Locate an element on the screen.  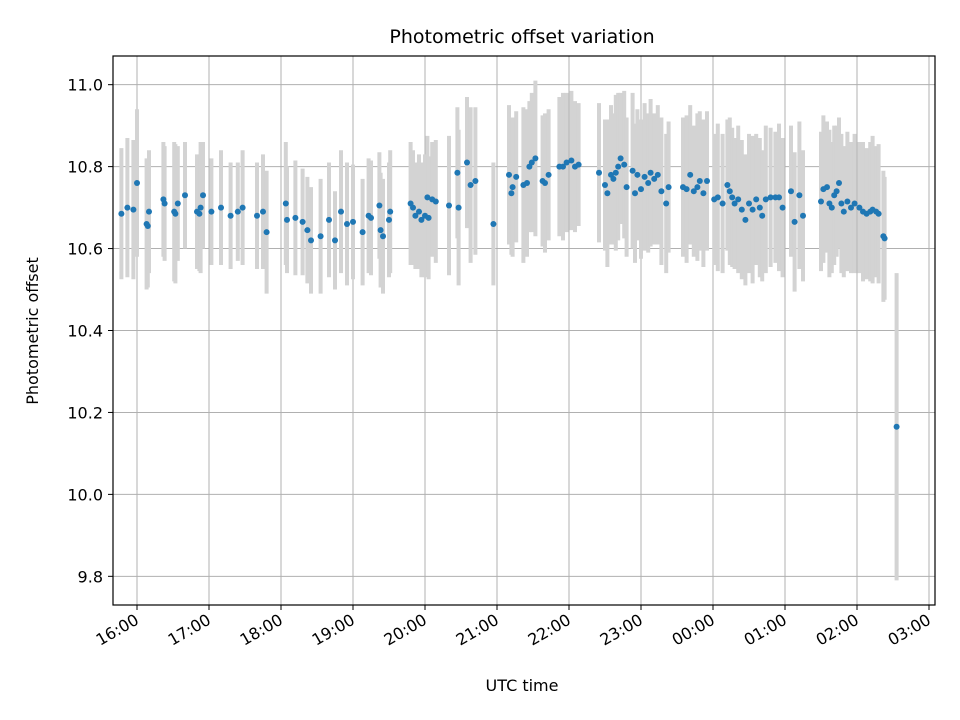
y-tick-label: 9.8 is located at coordinates (90, 576).